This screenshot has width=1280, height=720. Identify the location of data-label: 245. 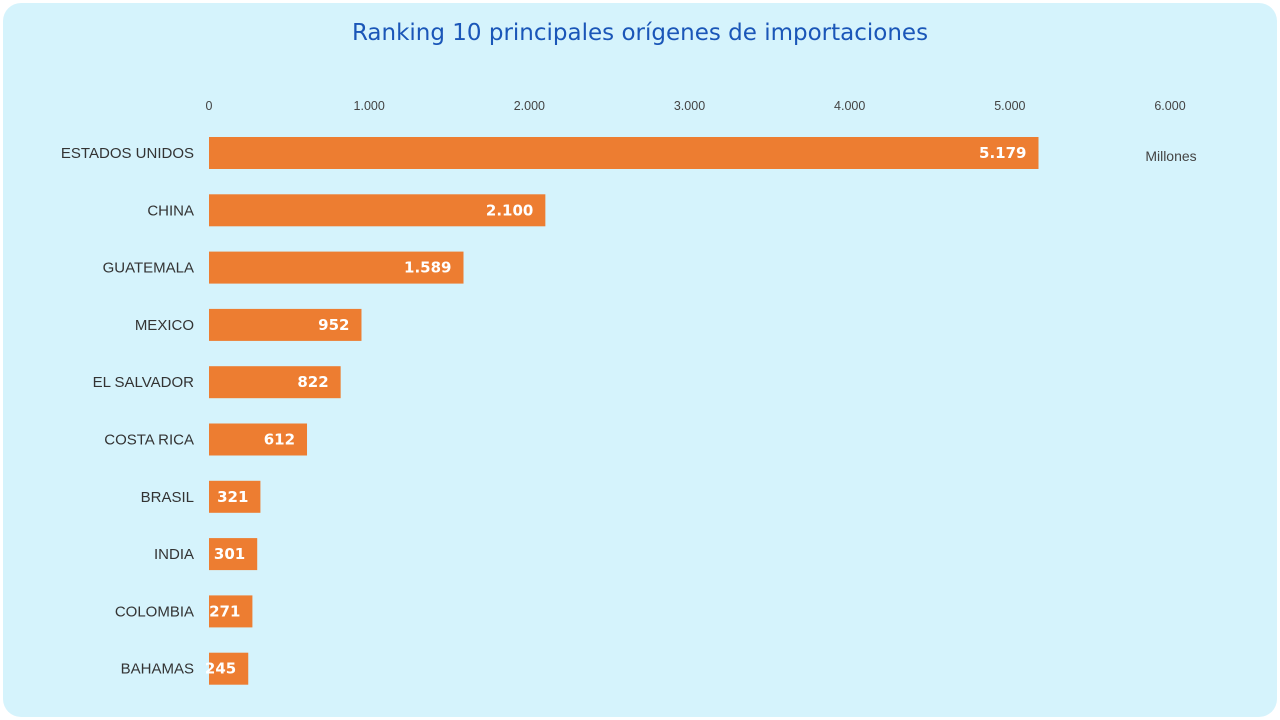
(220, 669).